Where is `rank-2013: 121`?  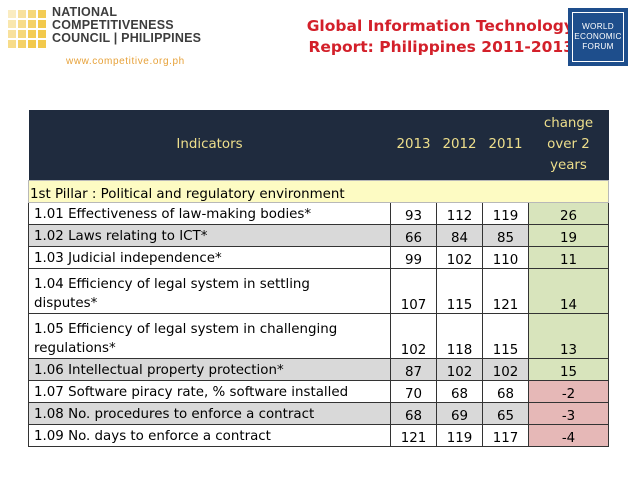 rank-2013: 121 is located at coordinates (413, 435).